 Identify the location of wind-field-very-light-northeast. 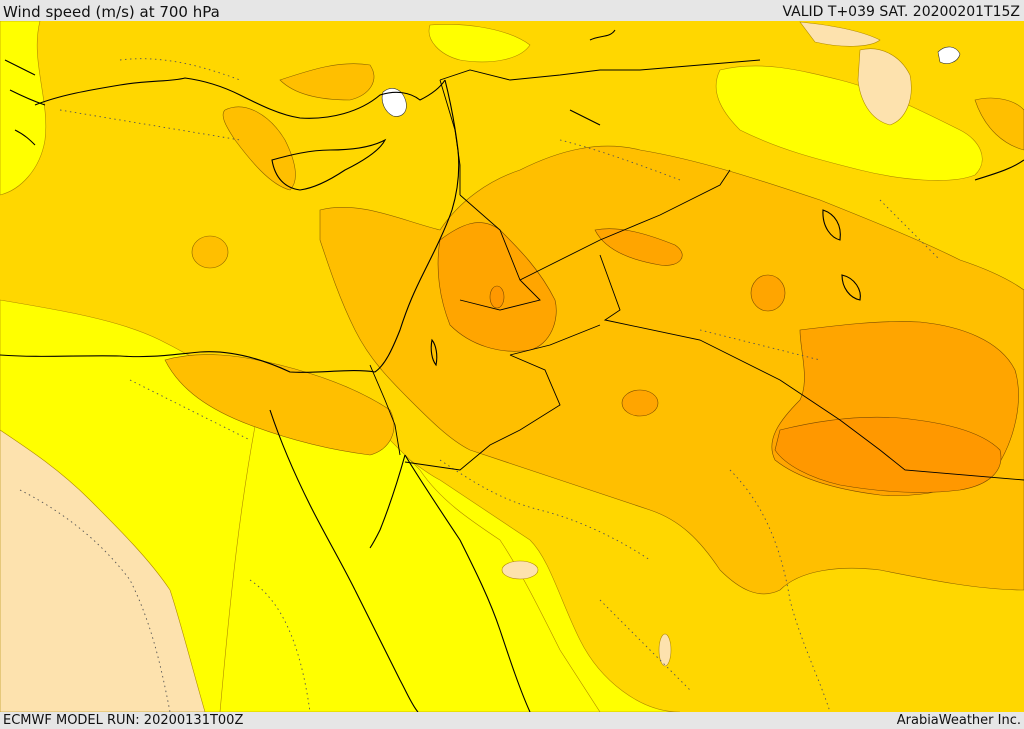
(884, 87).